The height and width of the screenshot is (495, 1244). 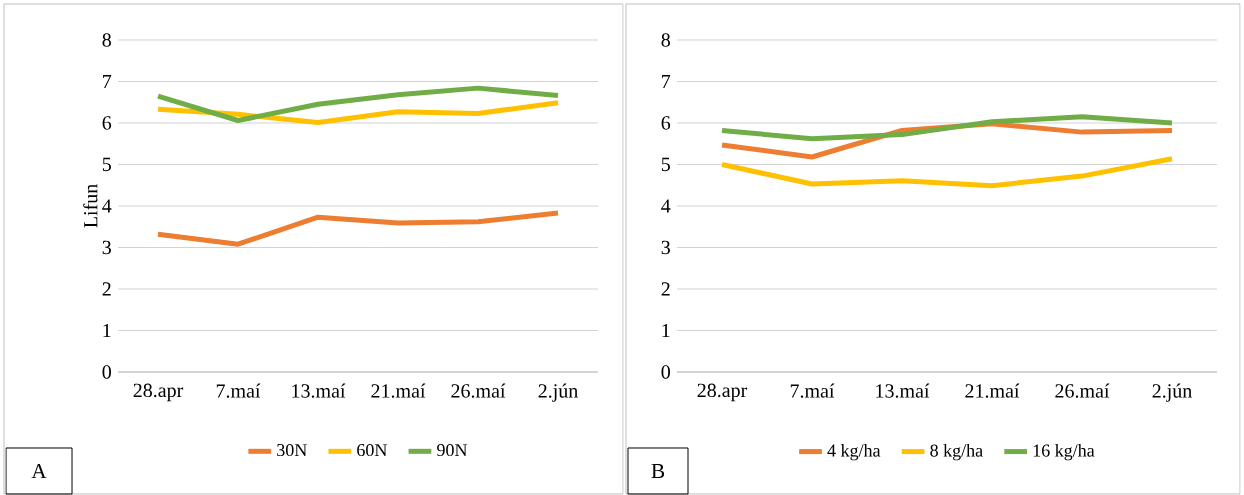 What do you see at coordinates (658, 470) in the screenshot?
I see `text: B` at bounding box center [658, 470].